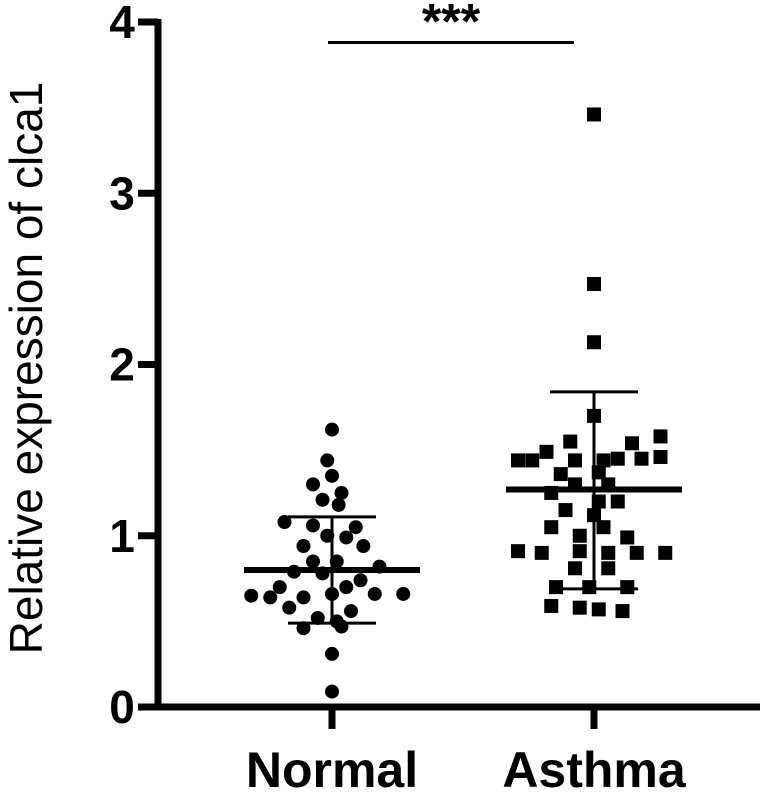 The height and width of the screenshot is (792, 775). I want to click on y-tick-label: 1, so click(122, 536).